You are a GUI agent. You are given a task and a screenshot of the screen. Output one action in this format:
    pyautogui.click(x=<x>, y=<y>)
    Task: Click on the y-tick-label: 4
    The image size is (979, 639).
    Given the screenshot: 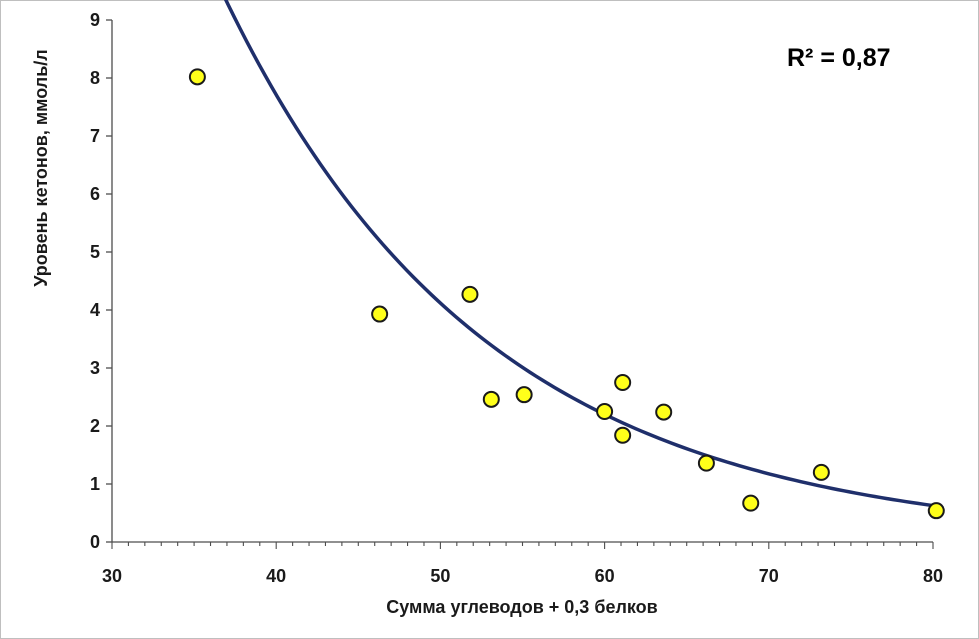 What is the action you would take?
    pyautogui.click(x=95, y=310)
    